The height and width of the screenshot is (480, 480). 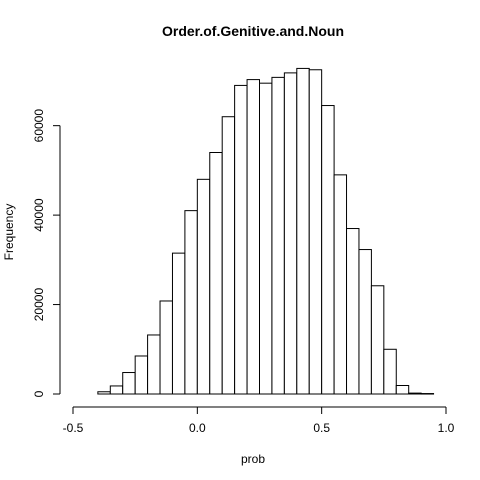 I want to click on x-axis: -0.5 0.0 0.5 1.0, so click(x=259, y=420).